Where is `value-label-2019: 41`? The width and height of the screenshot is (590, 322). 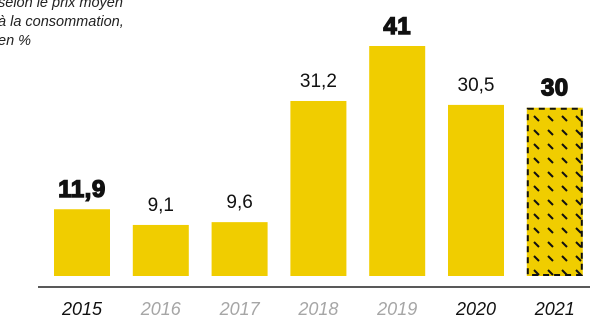 value-label-2019: 41 is located at coordinates (397, 26).